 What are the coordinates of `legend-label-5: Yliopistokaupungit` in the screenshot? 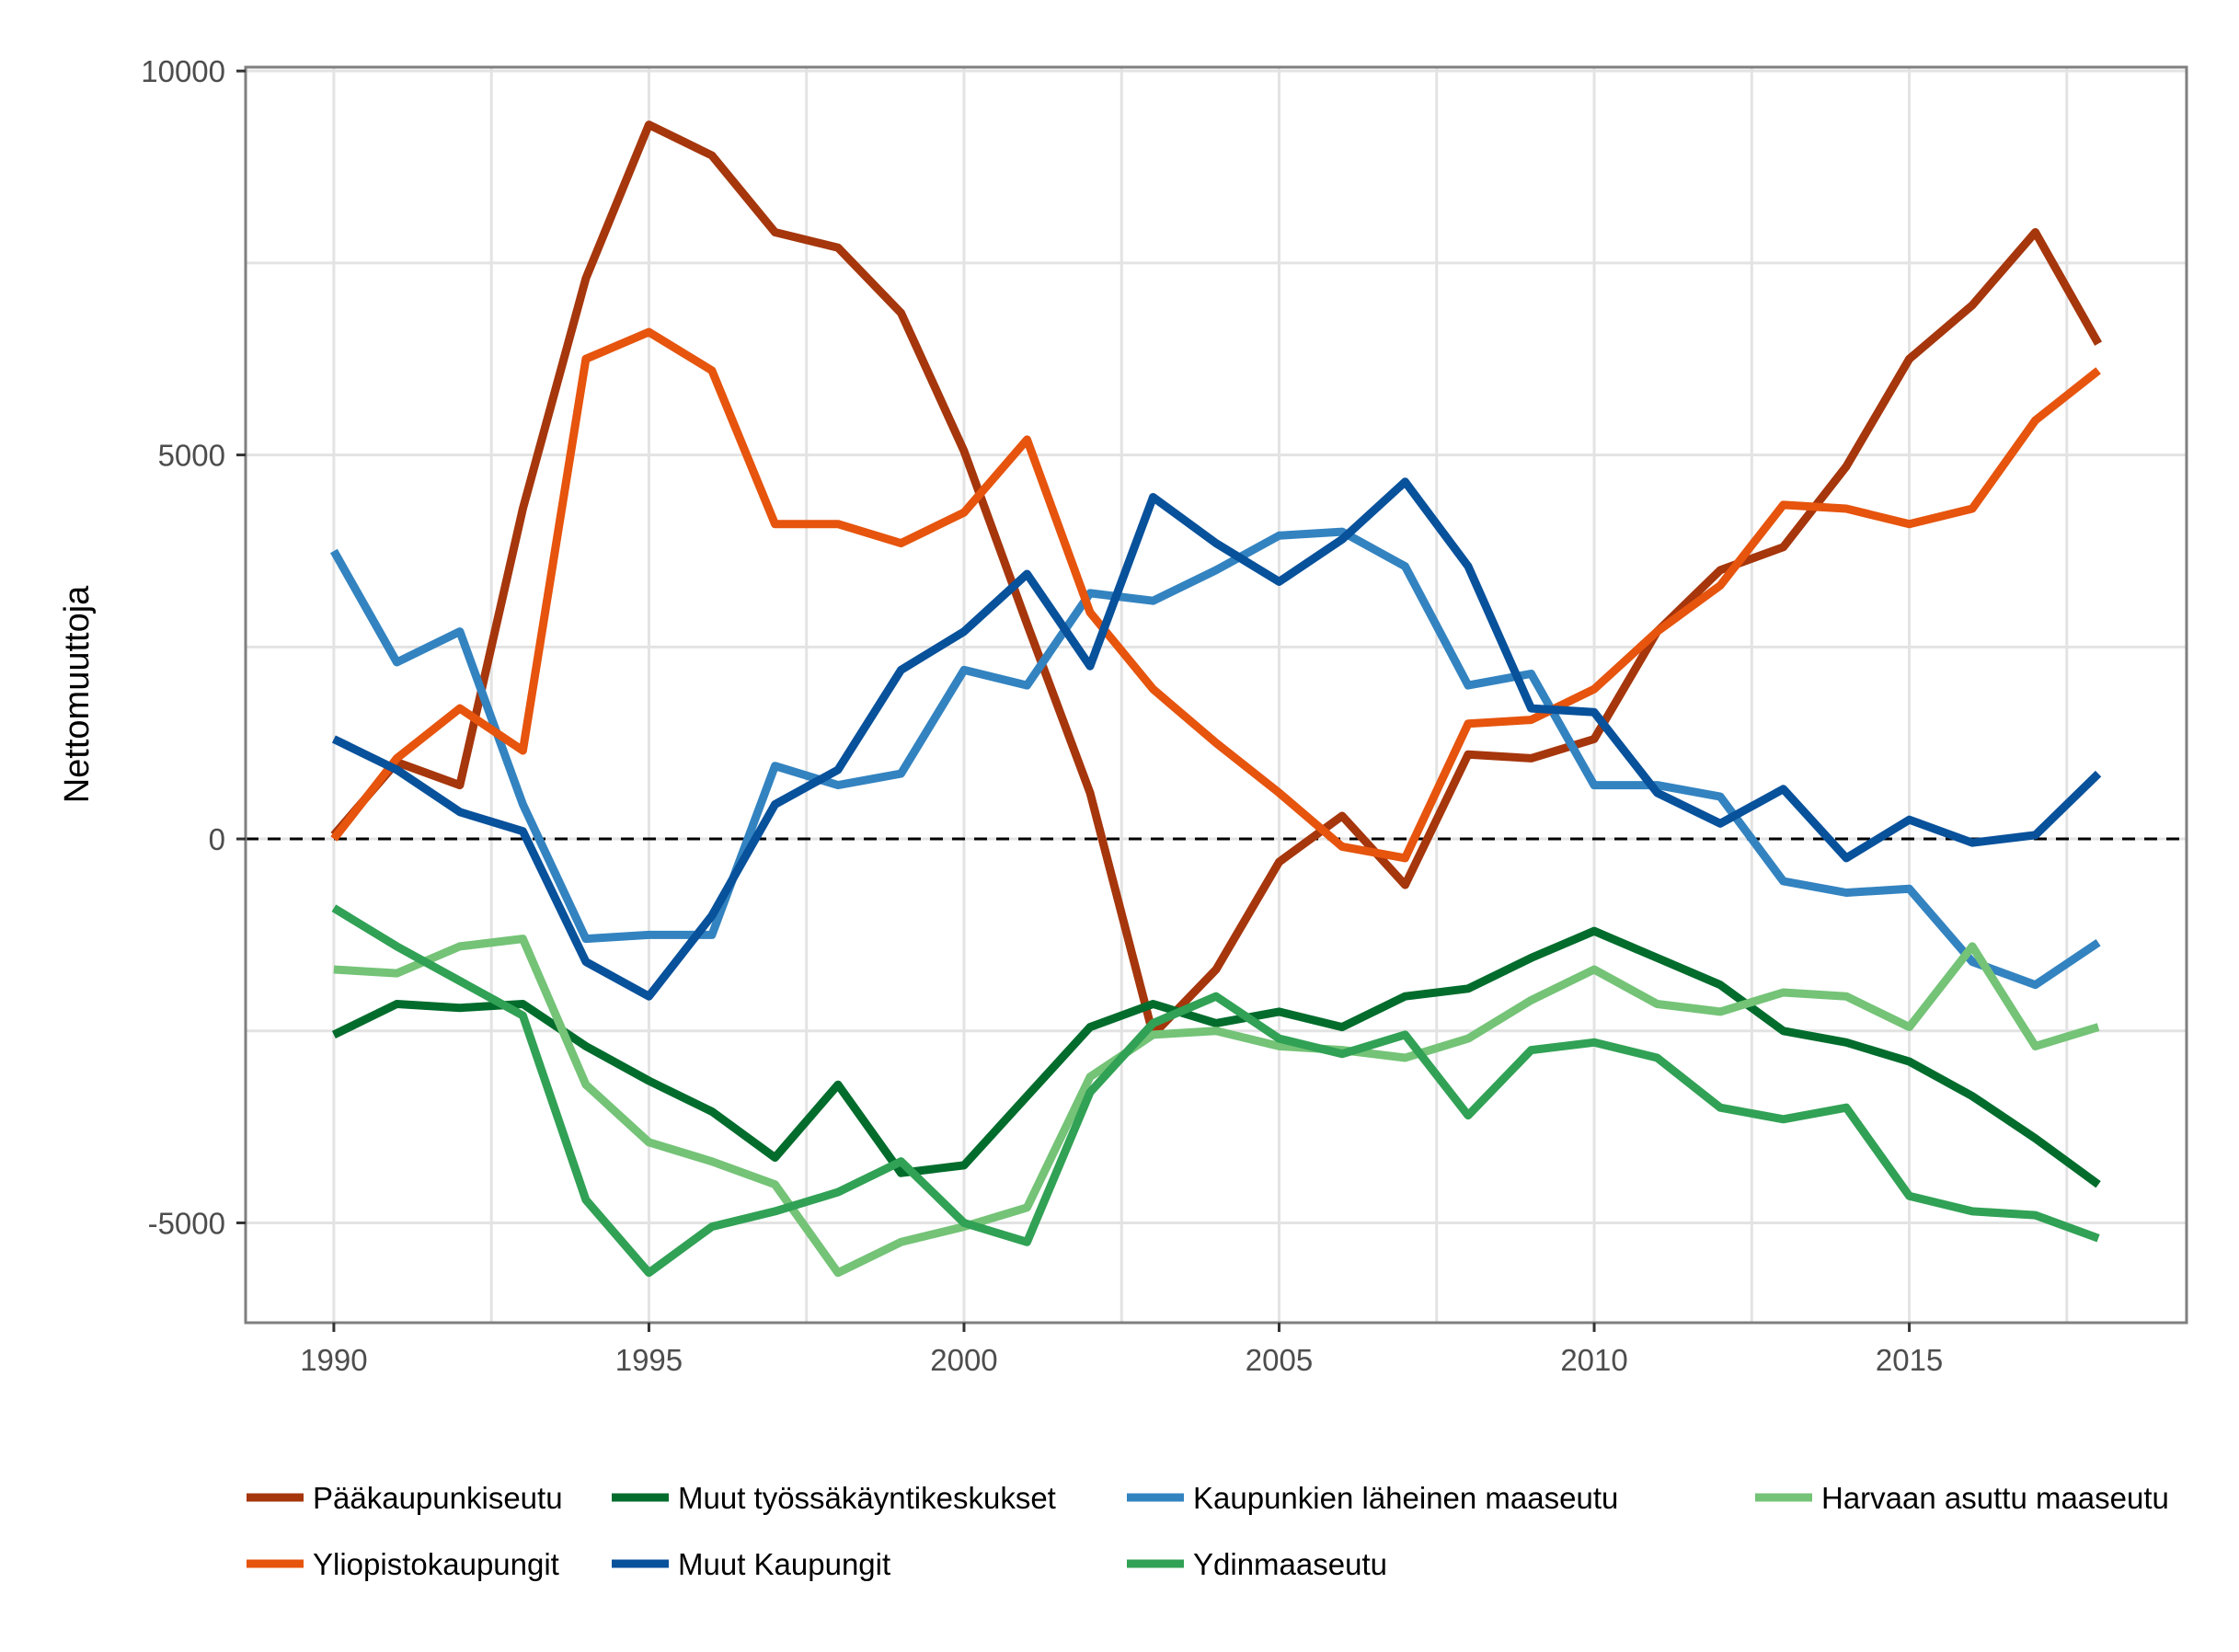 It's located at (436, 1564).